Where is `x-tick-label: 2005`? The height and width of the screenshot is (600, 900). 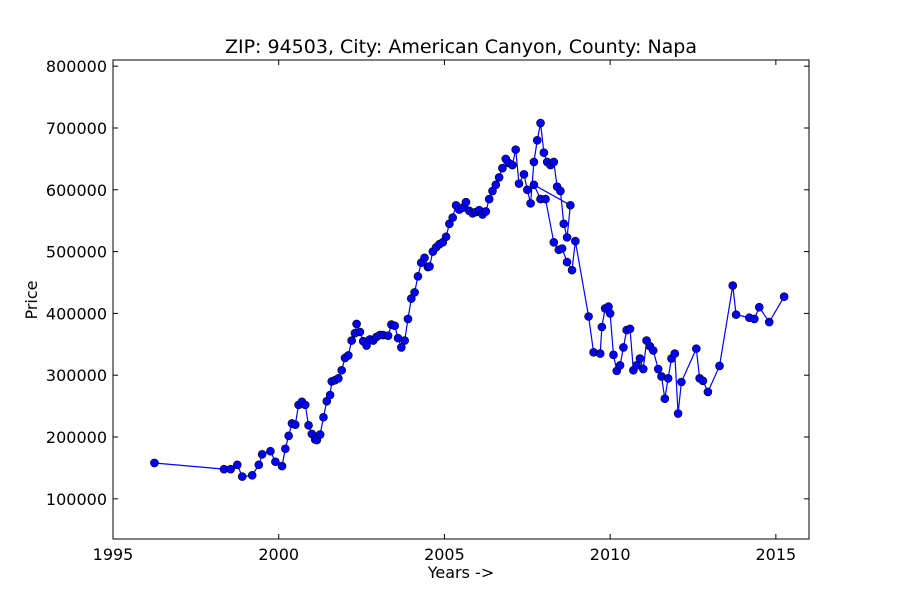
x-tick-label: 2005 is located at coordinates (444, 554).